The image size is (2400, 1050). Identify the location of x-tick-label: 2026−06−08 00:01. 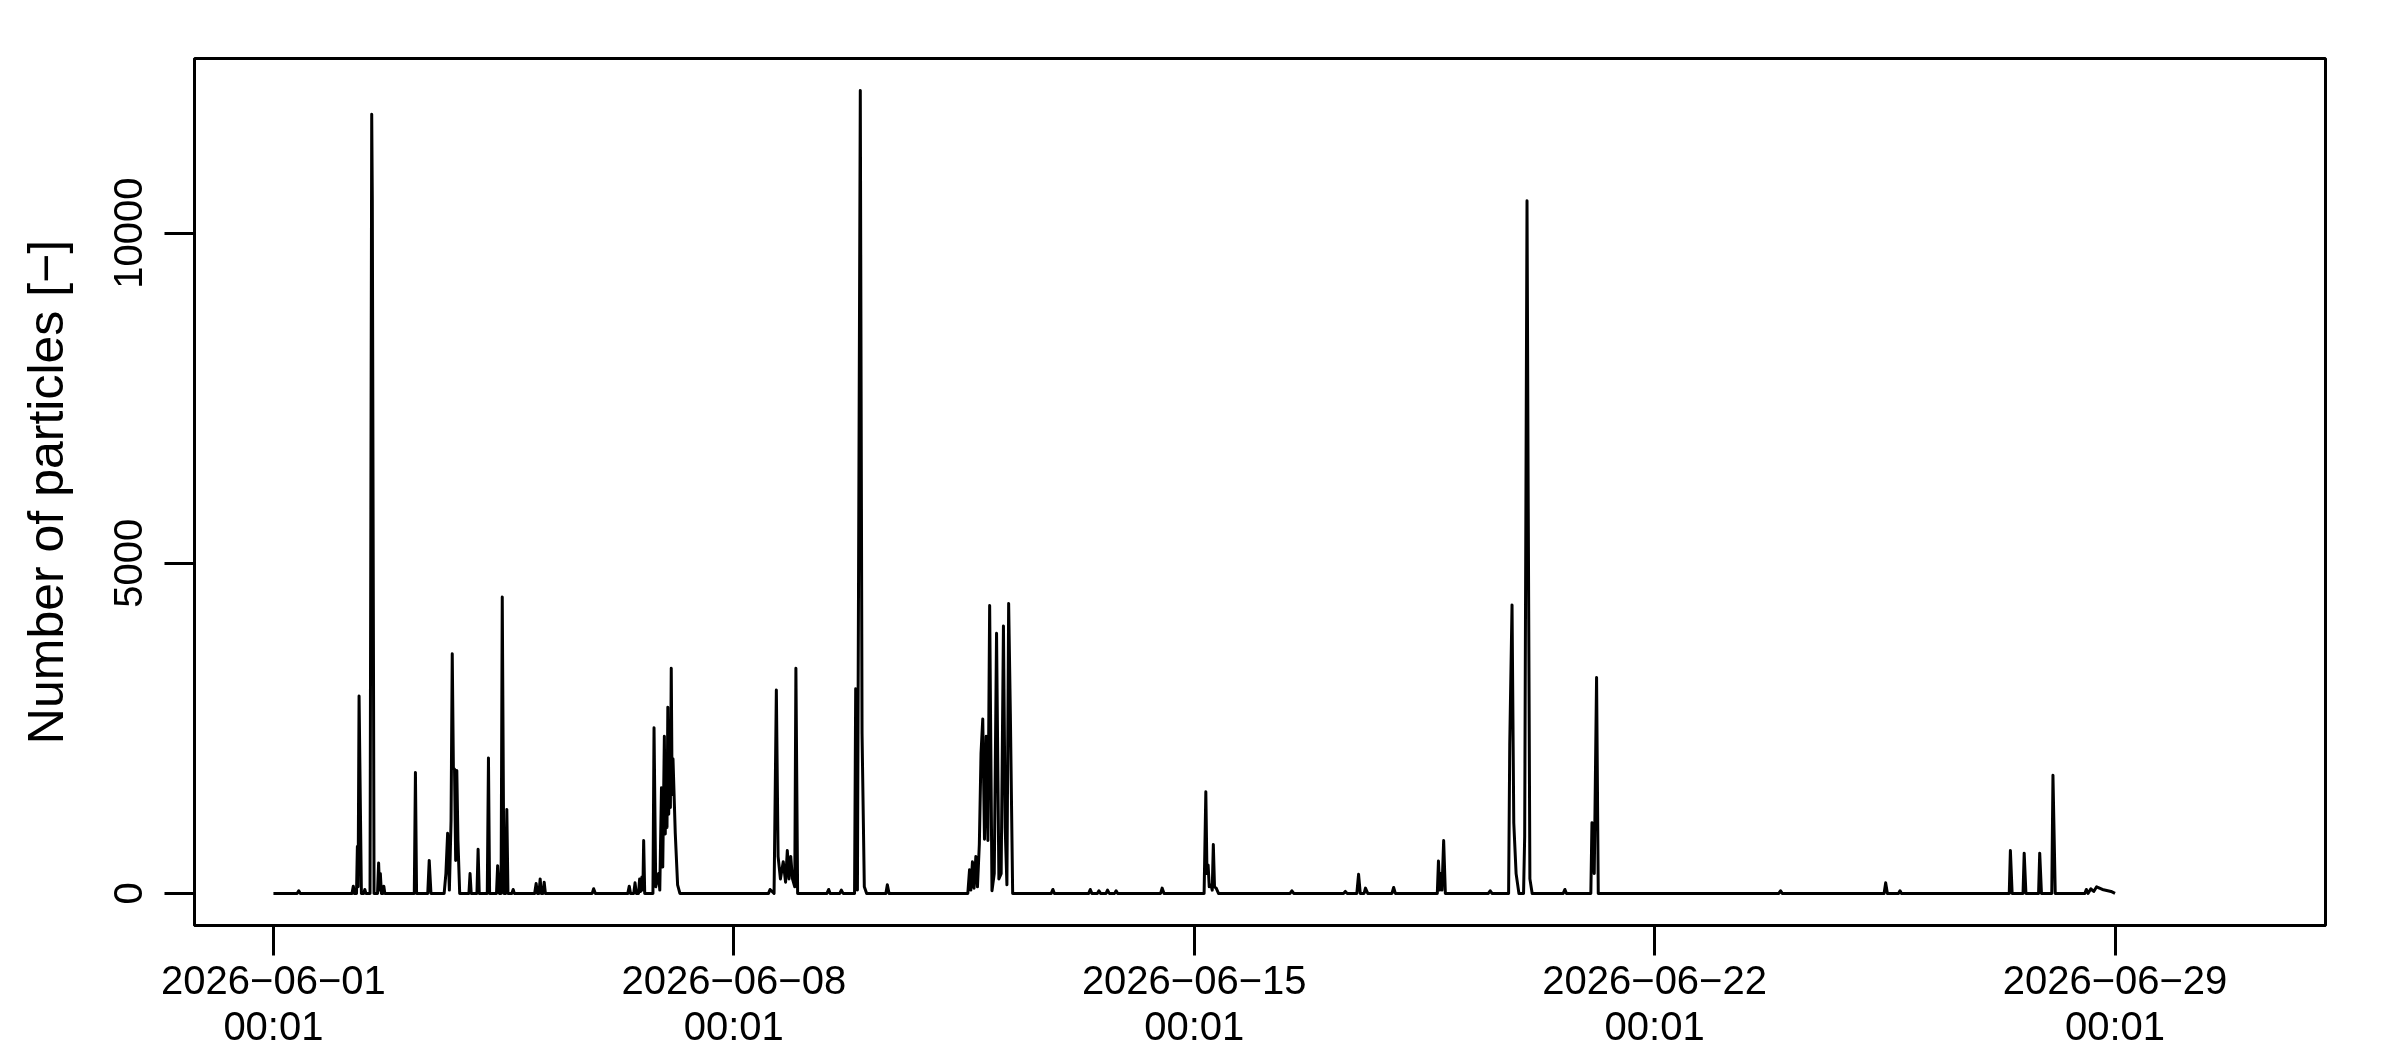
(734, 1002).